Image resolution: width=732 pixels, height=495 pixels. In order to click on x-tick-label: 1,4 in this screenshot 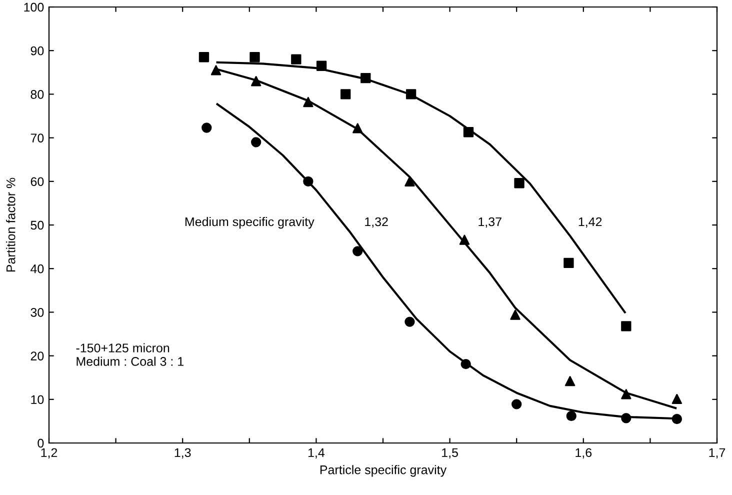, I will do `click(316, 453)`.